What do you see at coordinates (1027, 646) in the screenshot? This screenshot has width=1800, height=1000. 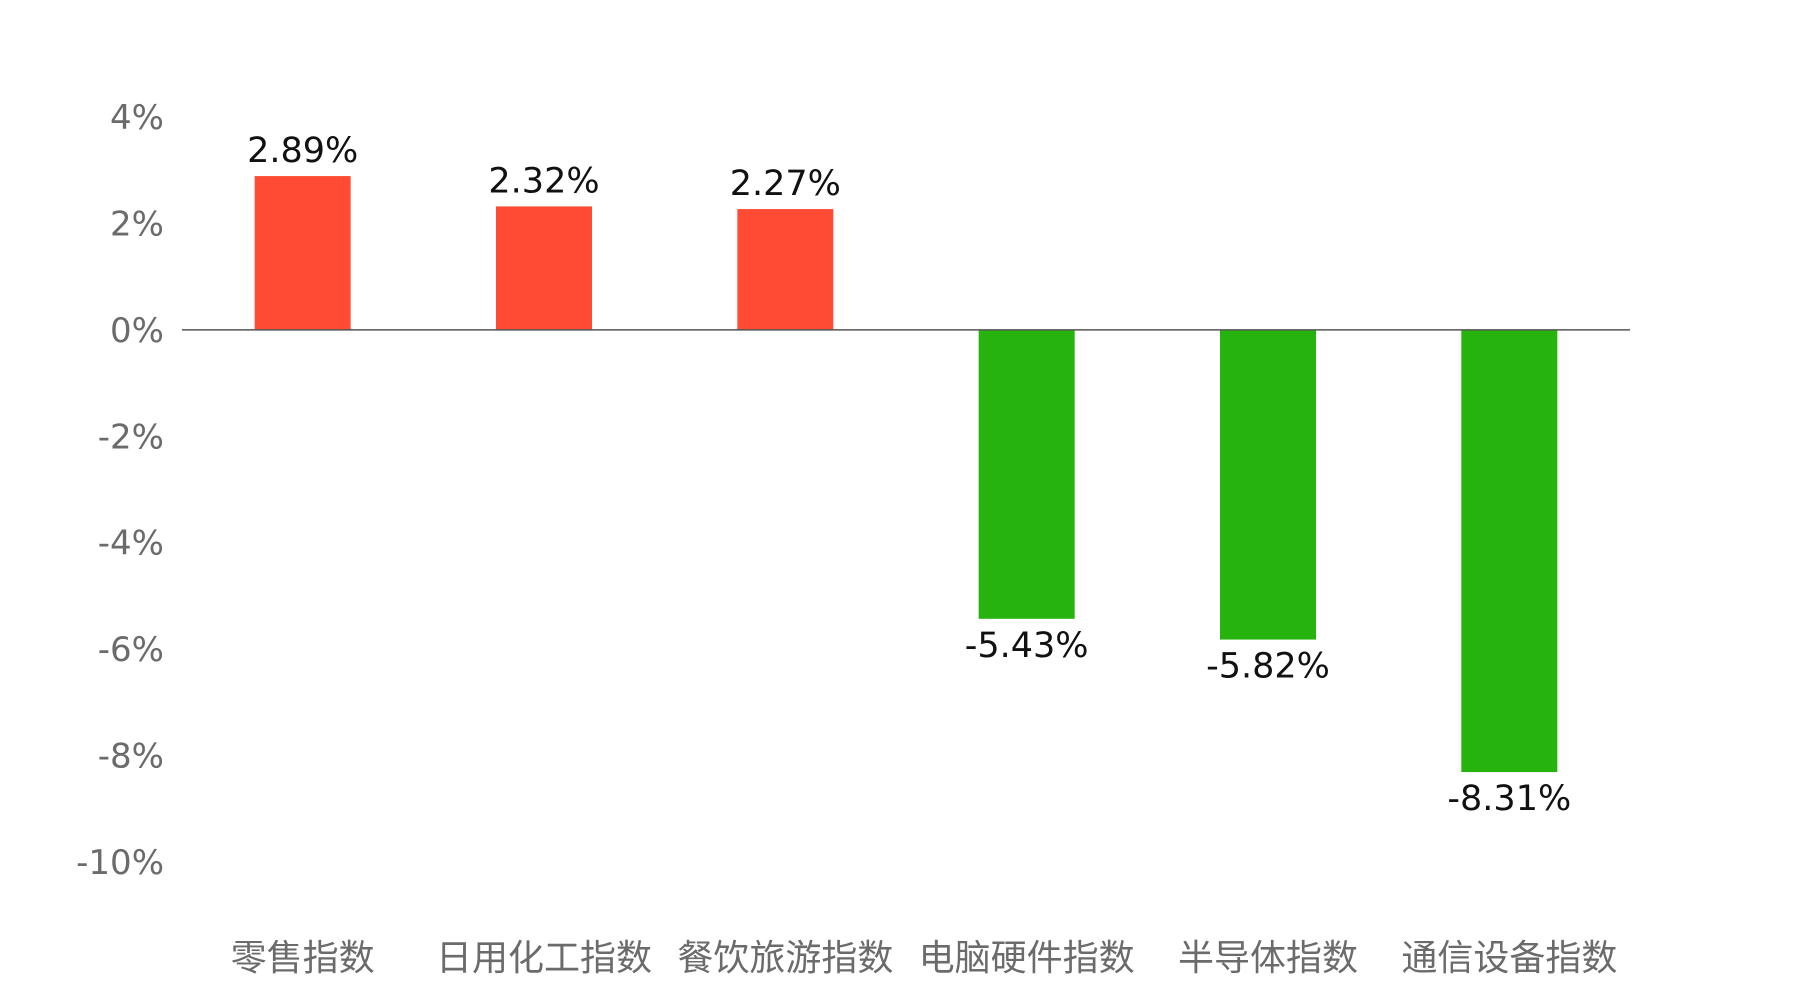 I see `data-label: -5.43%` at bounding box center [1027, 646].